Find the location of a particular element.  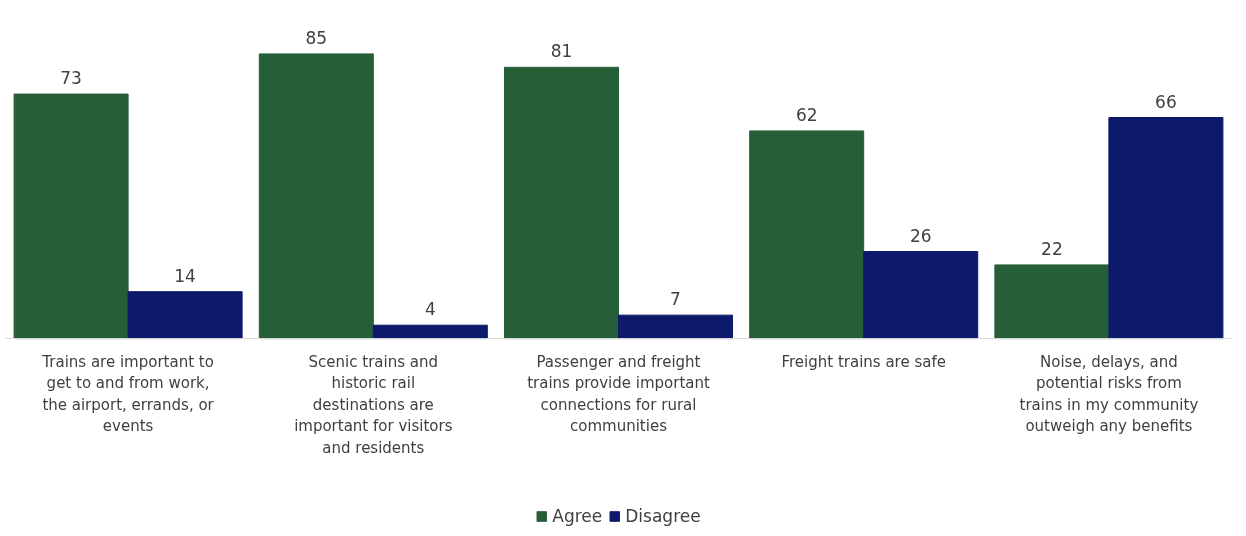

x-tick-label: Freight trains are safe is located at coordinates (863, 361).